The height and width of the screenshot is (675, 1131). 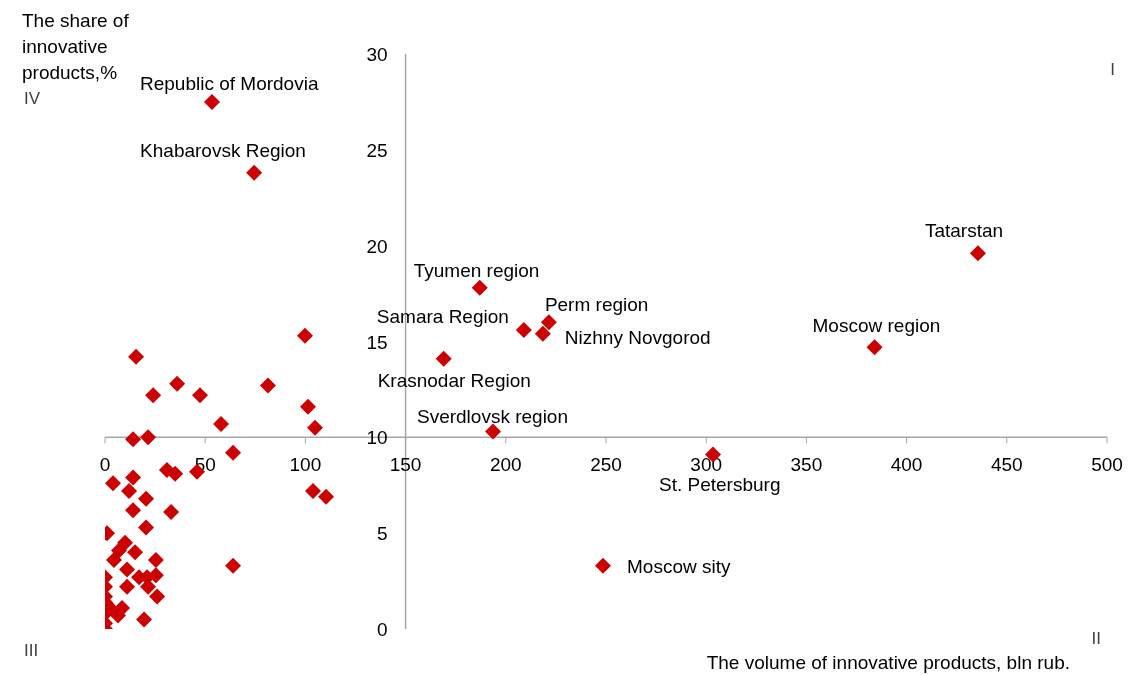 What do you see at coordinates (454, 380) in the screenshot?
I see `annotation: Krasnodar Region` at bounding box center [454, 380].